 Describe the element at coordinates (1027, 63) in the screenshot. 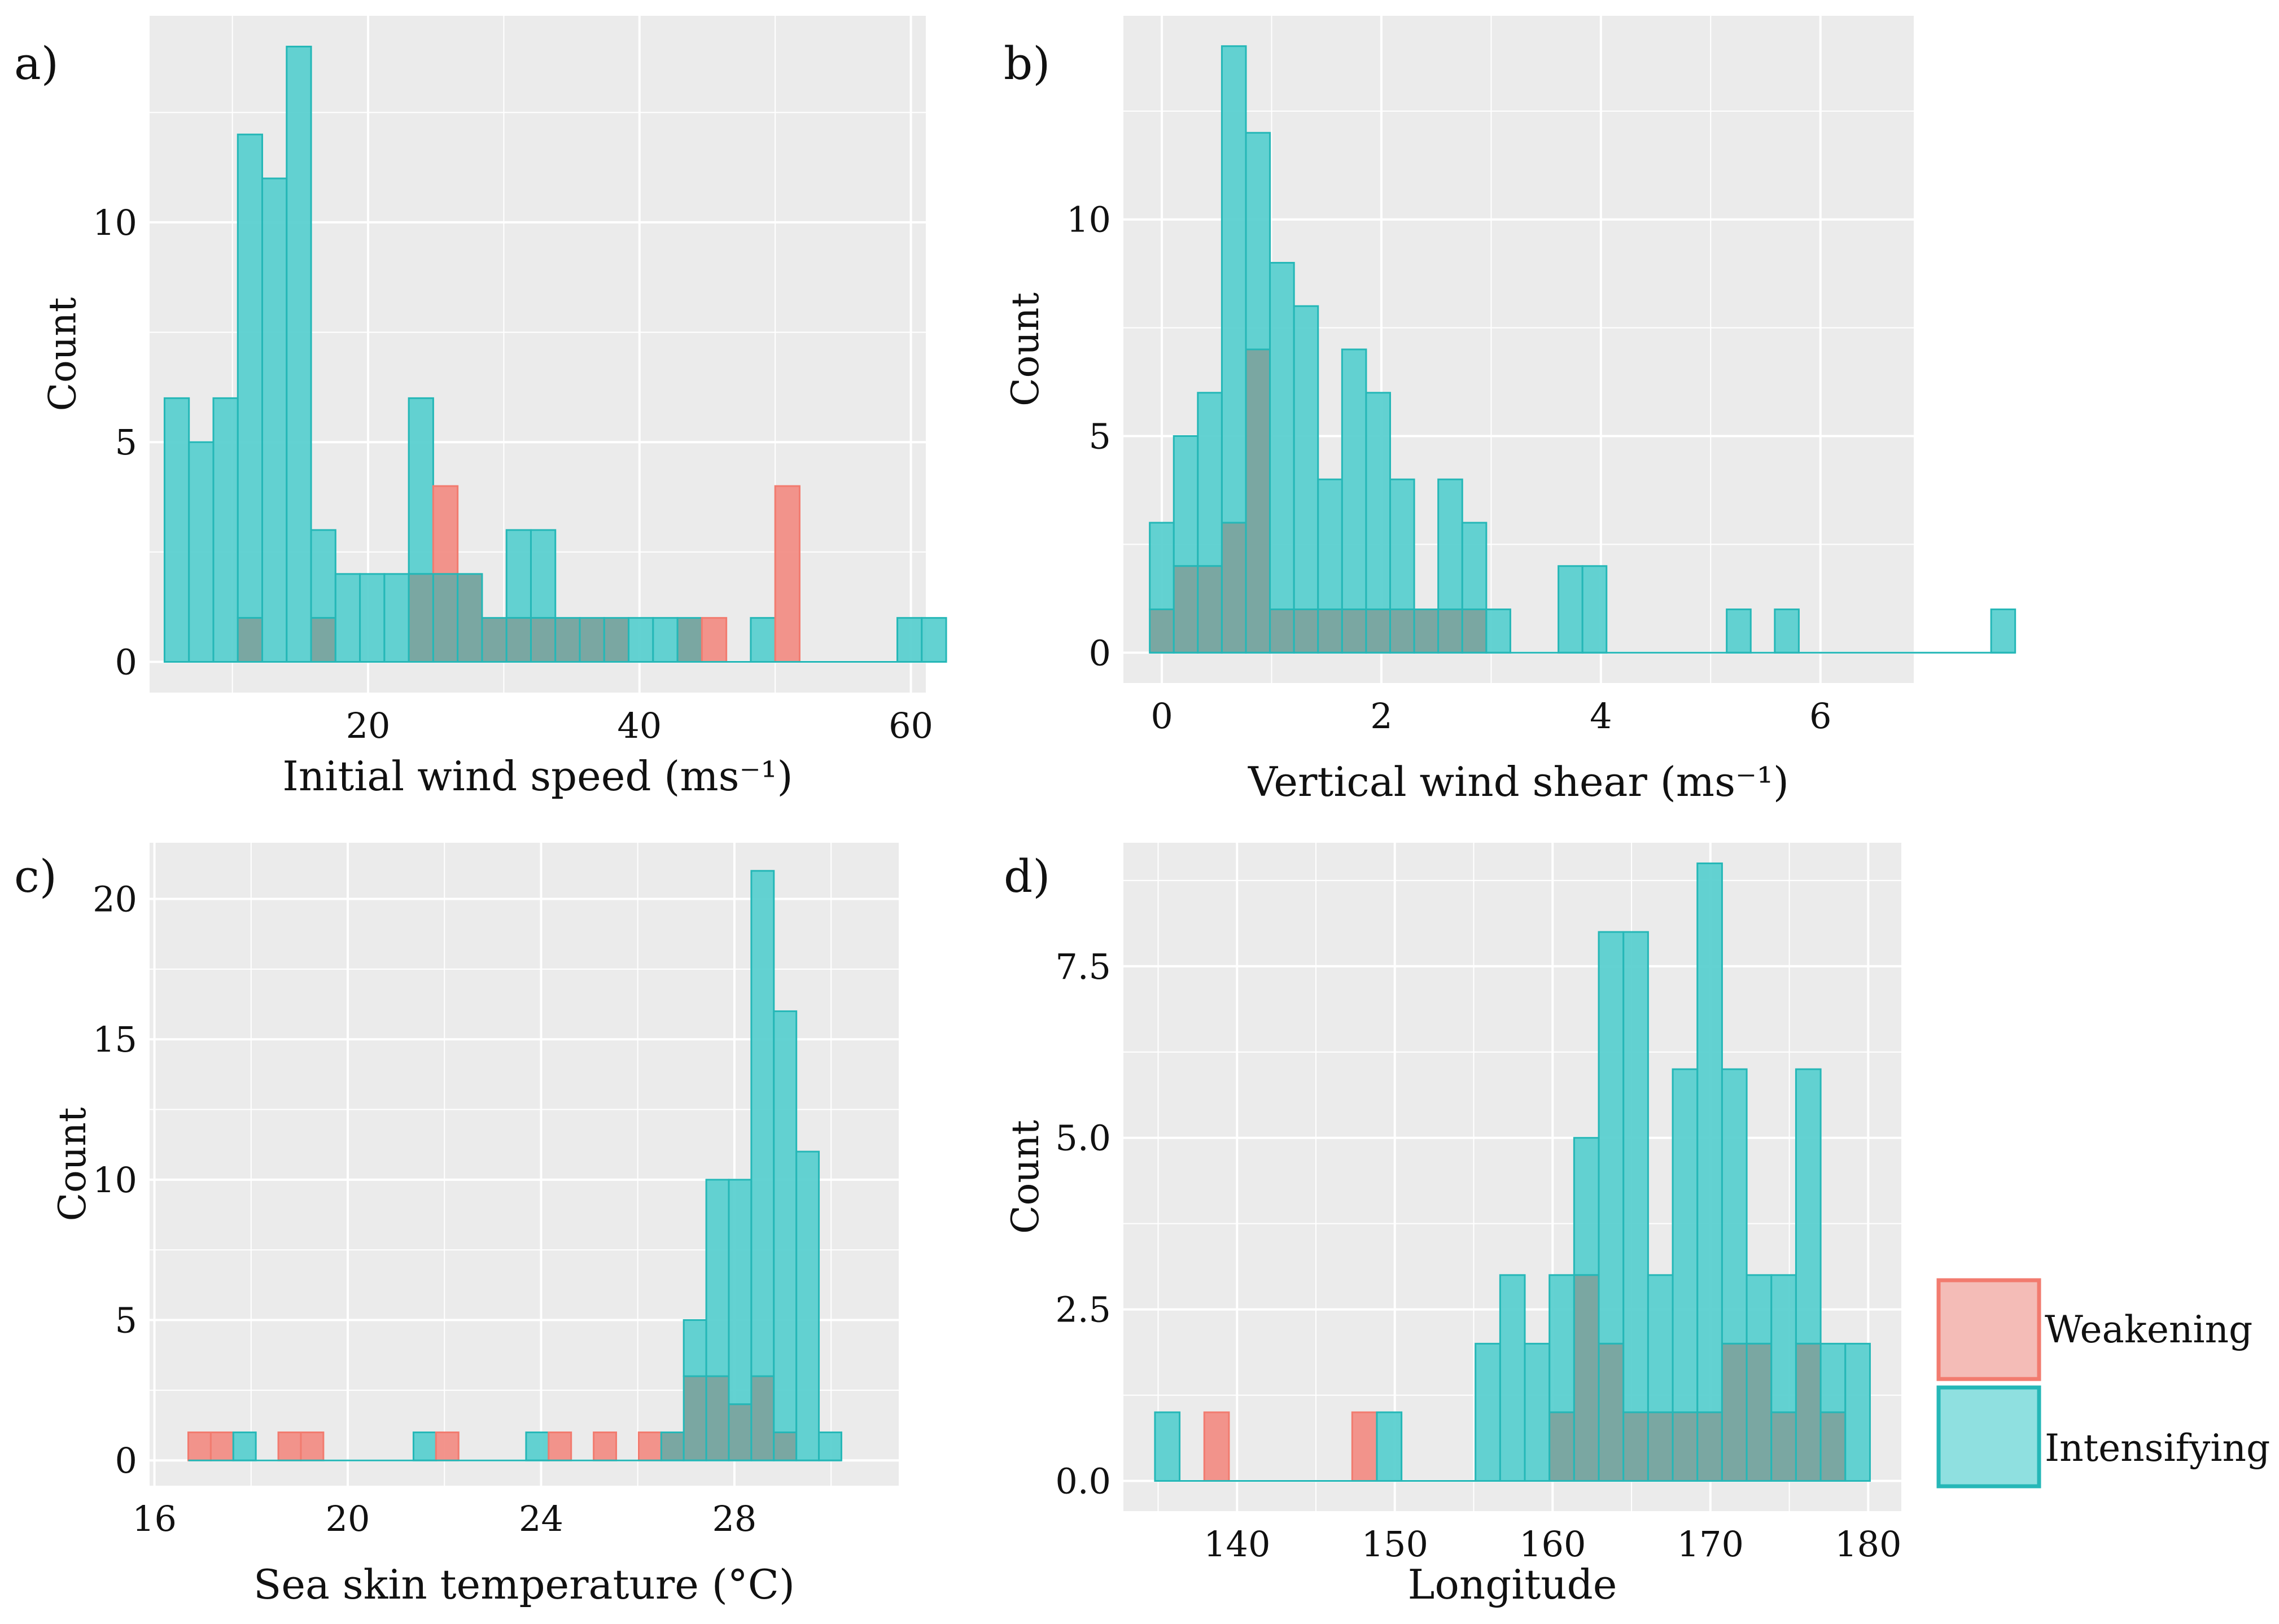

I see `panel-tag: b)` at that location.